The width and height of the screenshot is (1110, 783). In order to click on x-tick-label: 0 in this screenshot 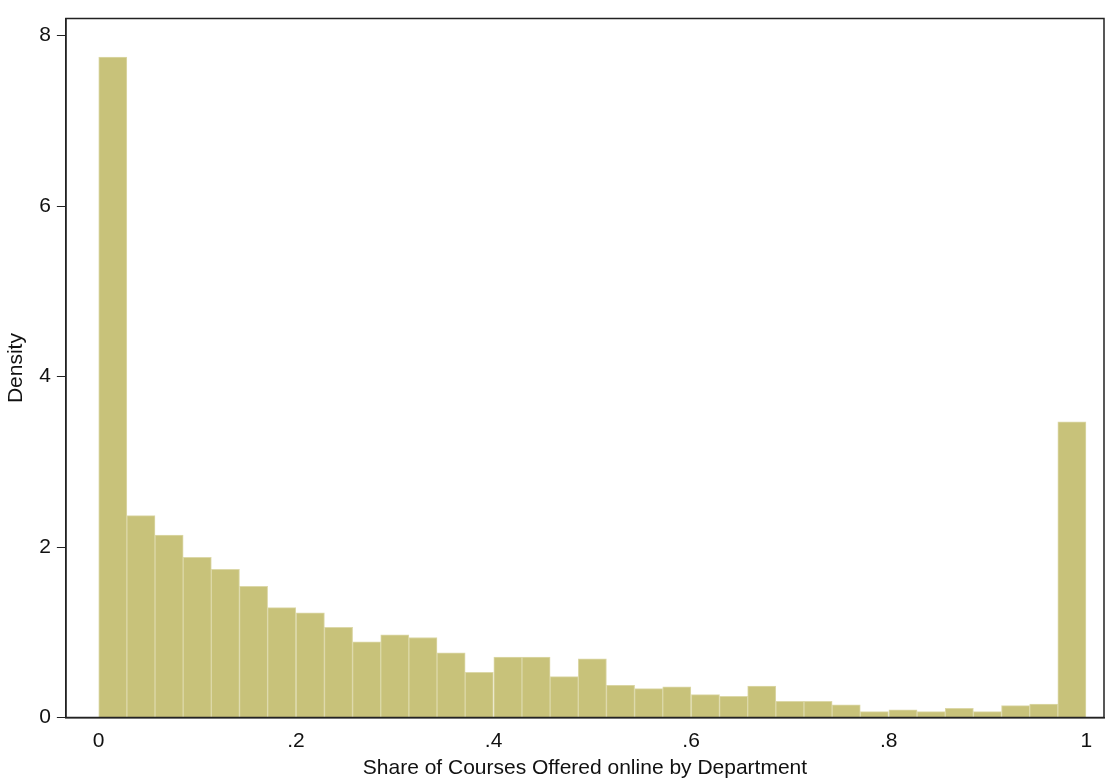, I will do `click(98, 739)`.